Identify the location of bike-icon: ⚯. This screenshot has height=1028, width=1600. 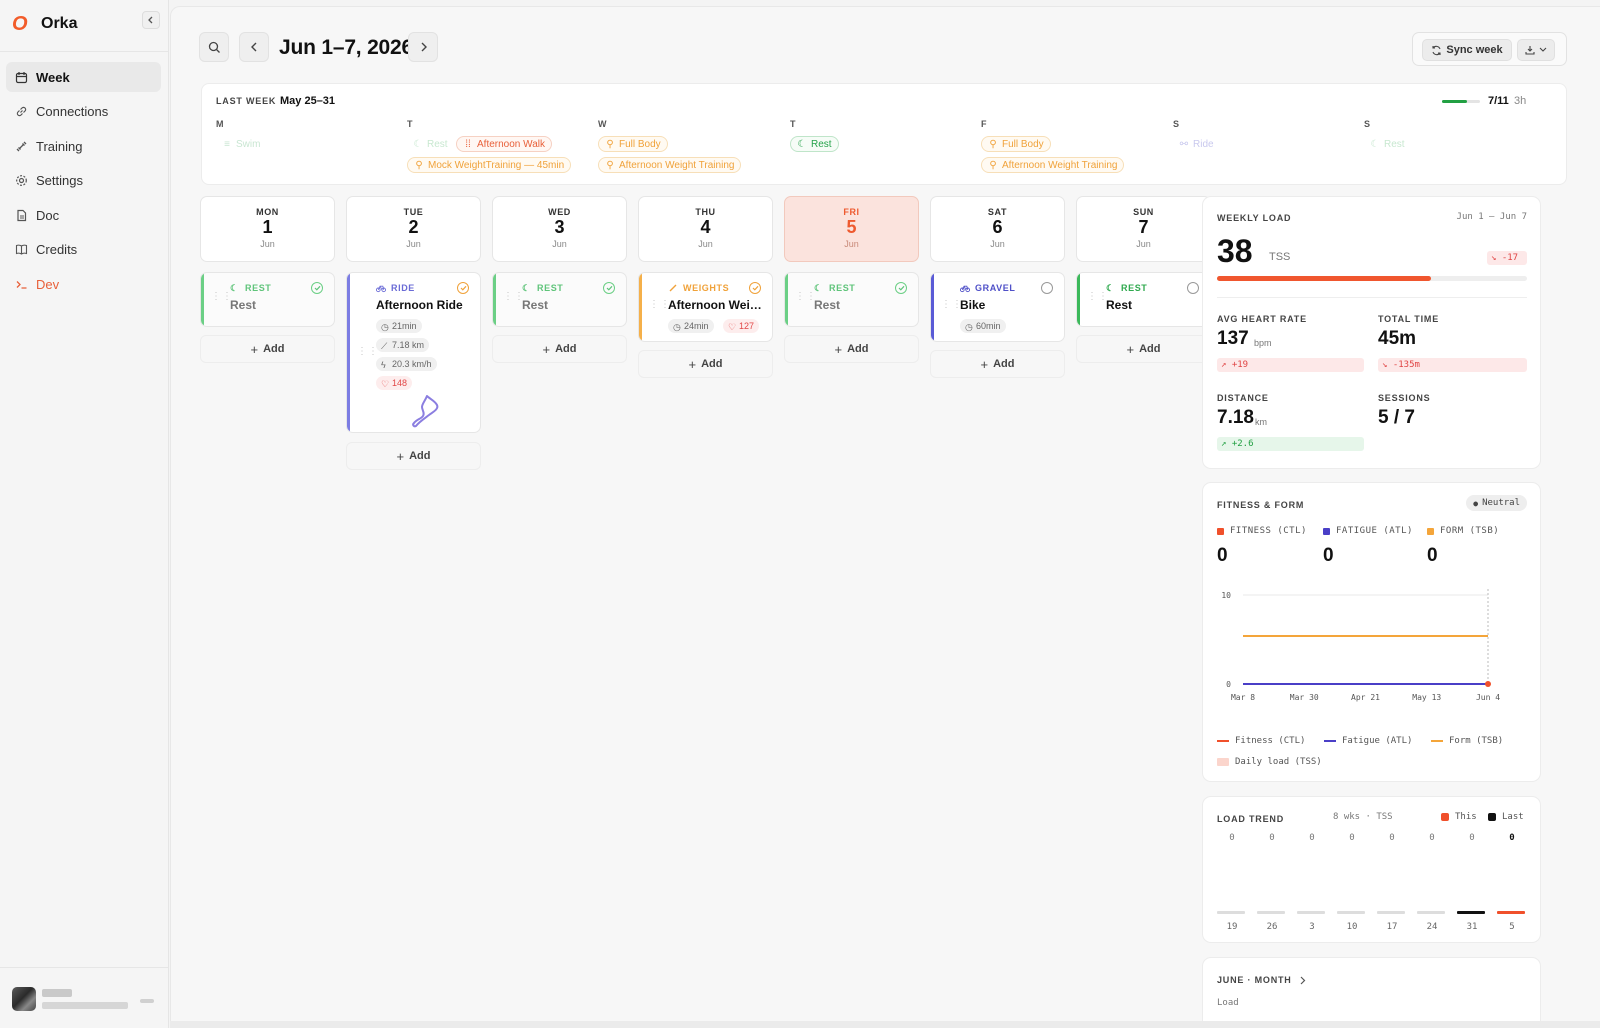
(1184, 144).